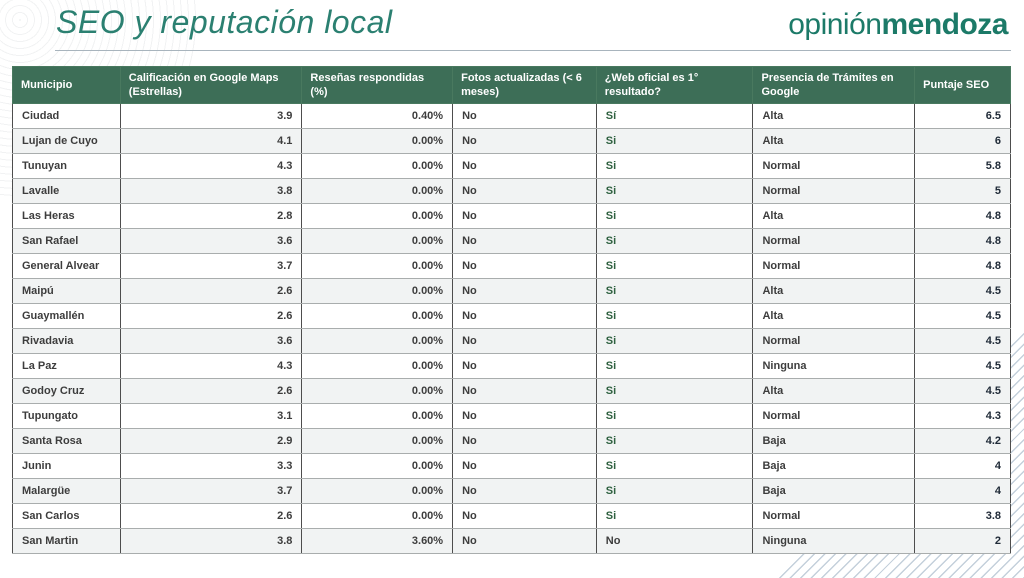 The height and width of the screenshot is (578, 1024). I want to click on table-row: La Paz 4.3 0.00% No Si Ninguna 4.5, so click(511, 366).